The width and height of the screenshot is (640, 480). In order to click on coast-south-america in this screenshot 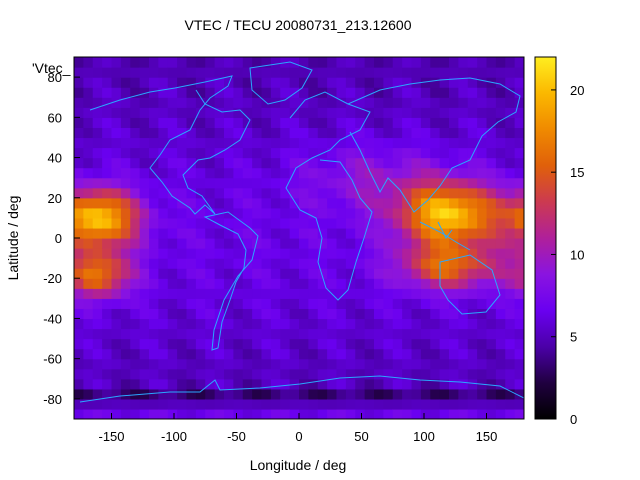, I will do `click(231, 281)`.